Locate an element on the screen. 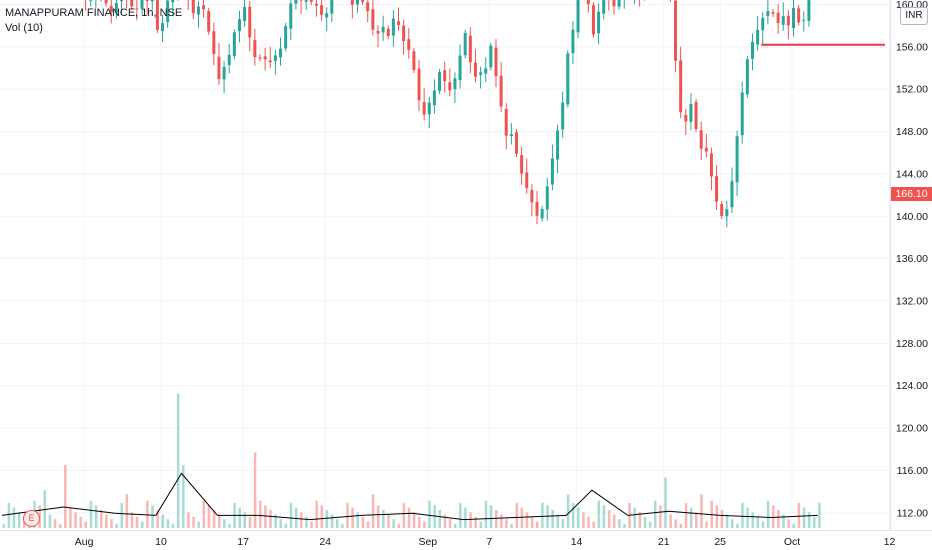 Image resolution: width=932 pixels, height=550 pixels. time-tick-label: 24 is located at coordinates (325, 542).